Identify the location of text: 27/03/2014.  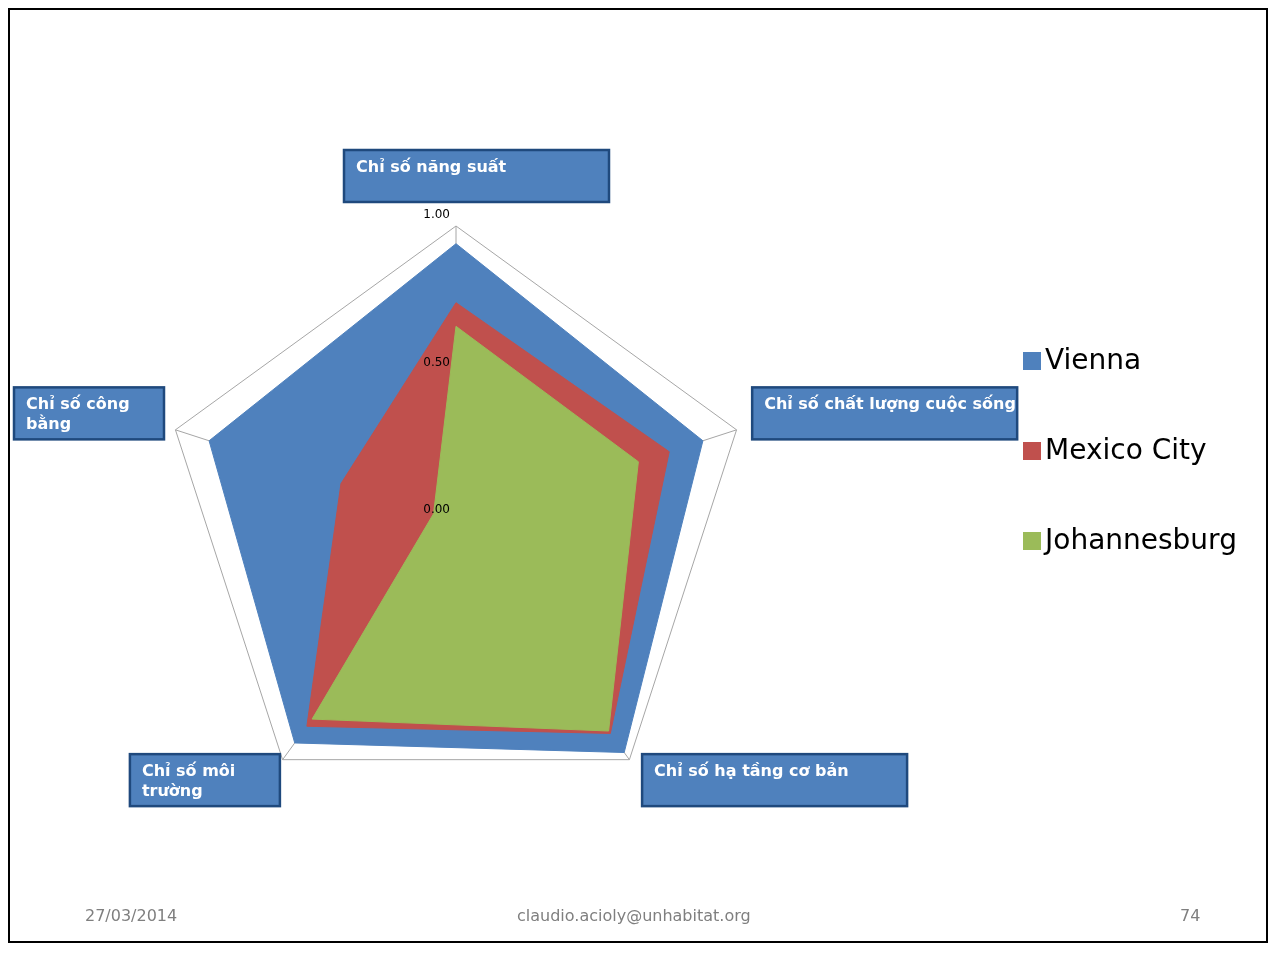
(131, 915).